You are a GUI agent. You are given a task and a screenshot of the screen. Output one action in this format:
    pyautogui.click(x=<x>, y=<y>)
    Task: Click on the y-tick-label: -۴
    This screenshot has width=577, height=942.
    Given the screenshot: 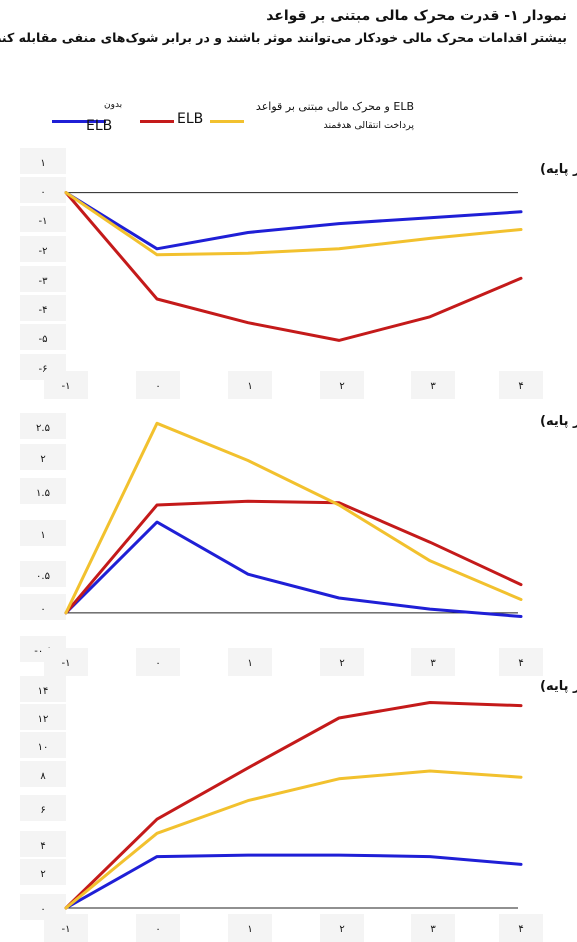 What is the action you would take?
    pyautogui.click(x=43, y=310)
    